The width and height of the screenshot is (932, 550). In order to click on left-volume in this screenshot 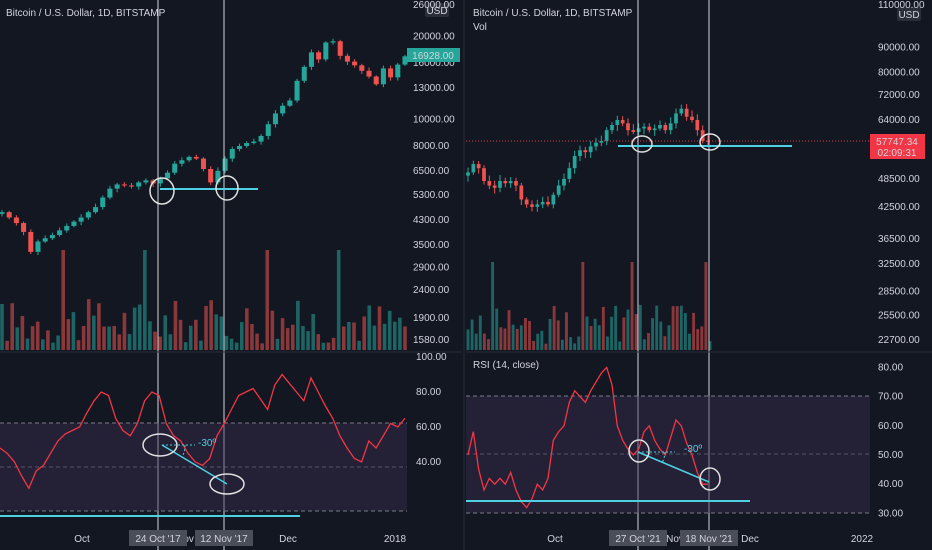, I will do `click(203, 300)`.